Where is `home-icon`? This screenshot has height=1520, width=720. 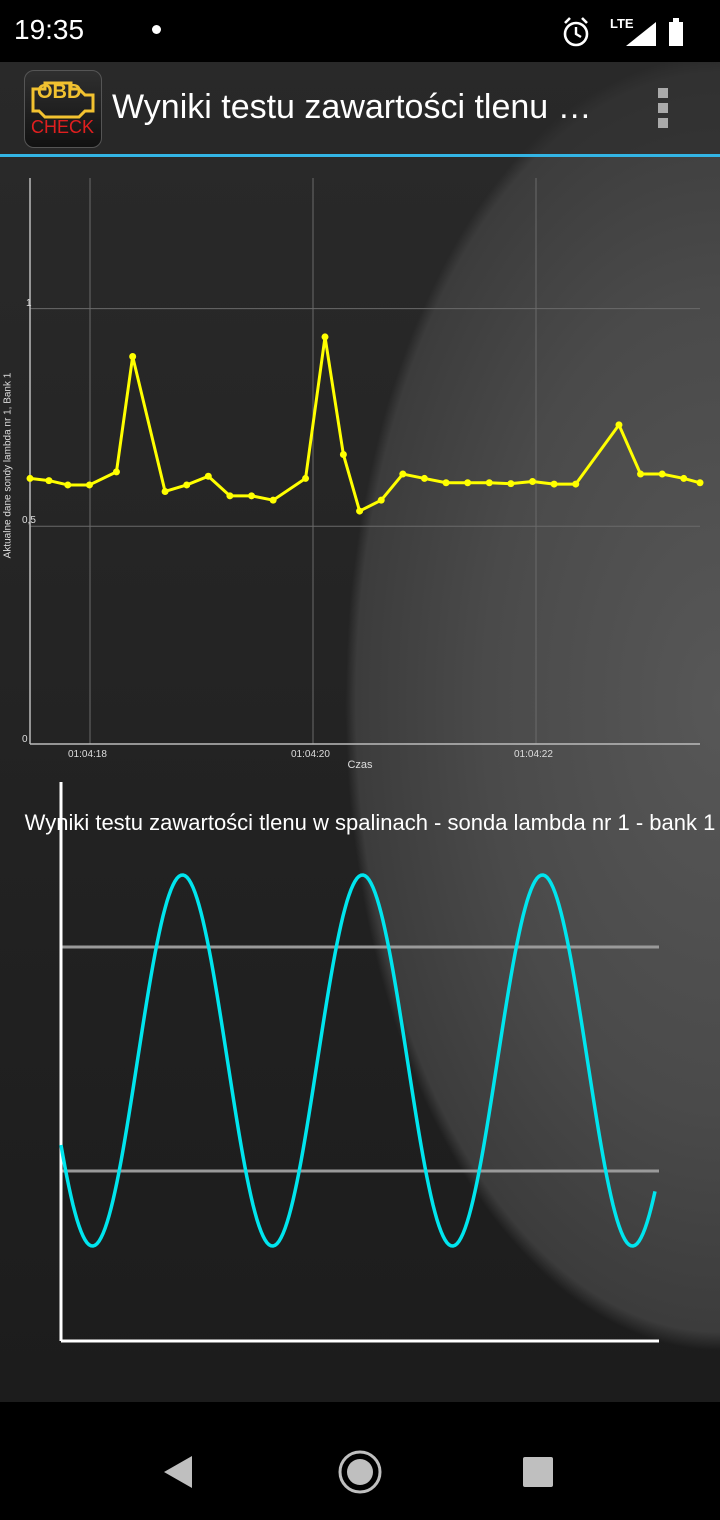 home-icon is located at coordinates (360, 1472).